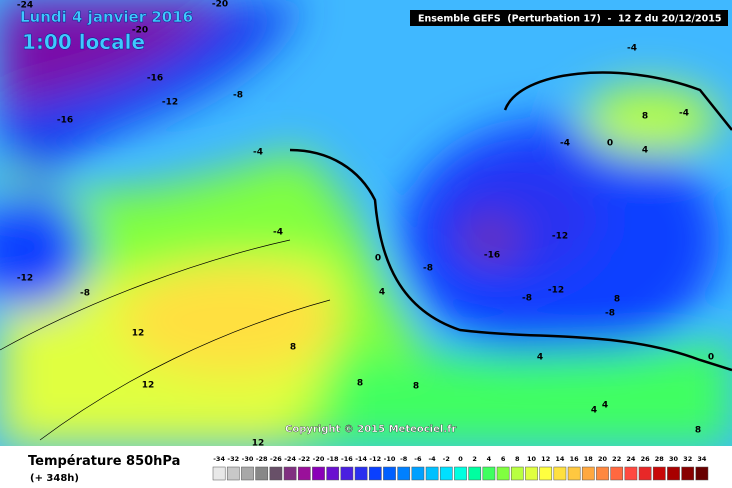 The image size is (732, 488). I want to click on scale-label: 20, so click(603, 459).